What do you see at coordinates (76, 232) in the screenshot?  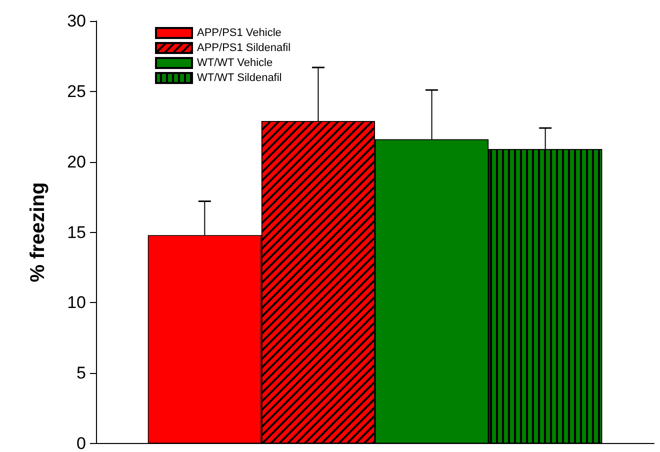 I see `y-tick-label: 15` at bounding box center [76, 232].